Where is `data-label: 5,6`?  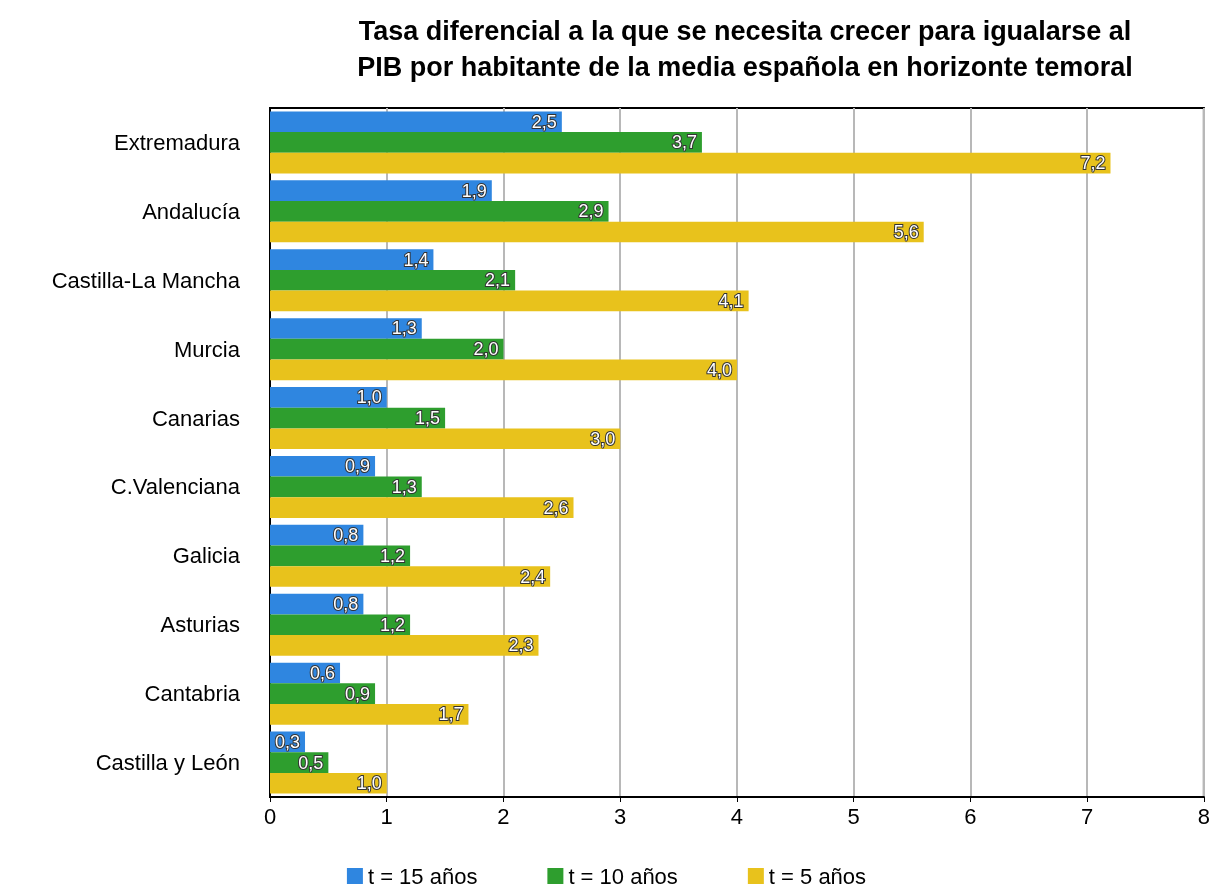 data-label: 5,6 is located at coordinates (906, 232).